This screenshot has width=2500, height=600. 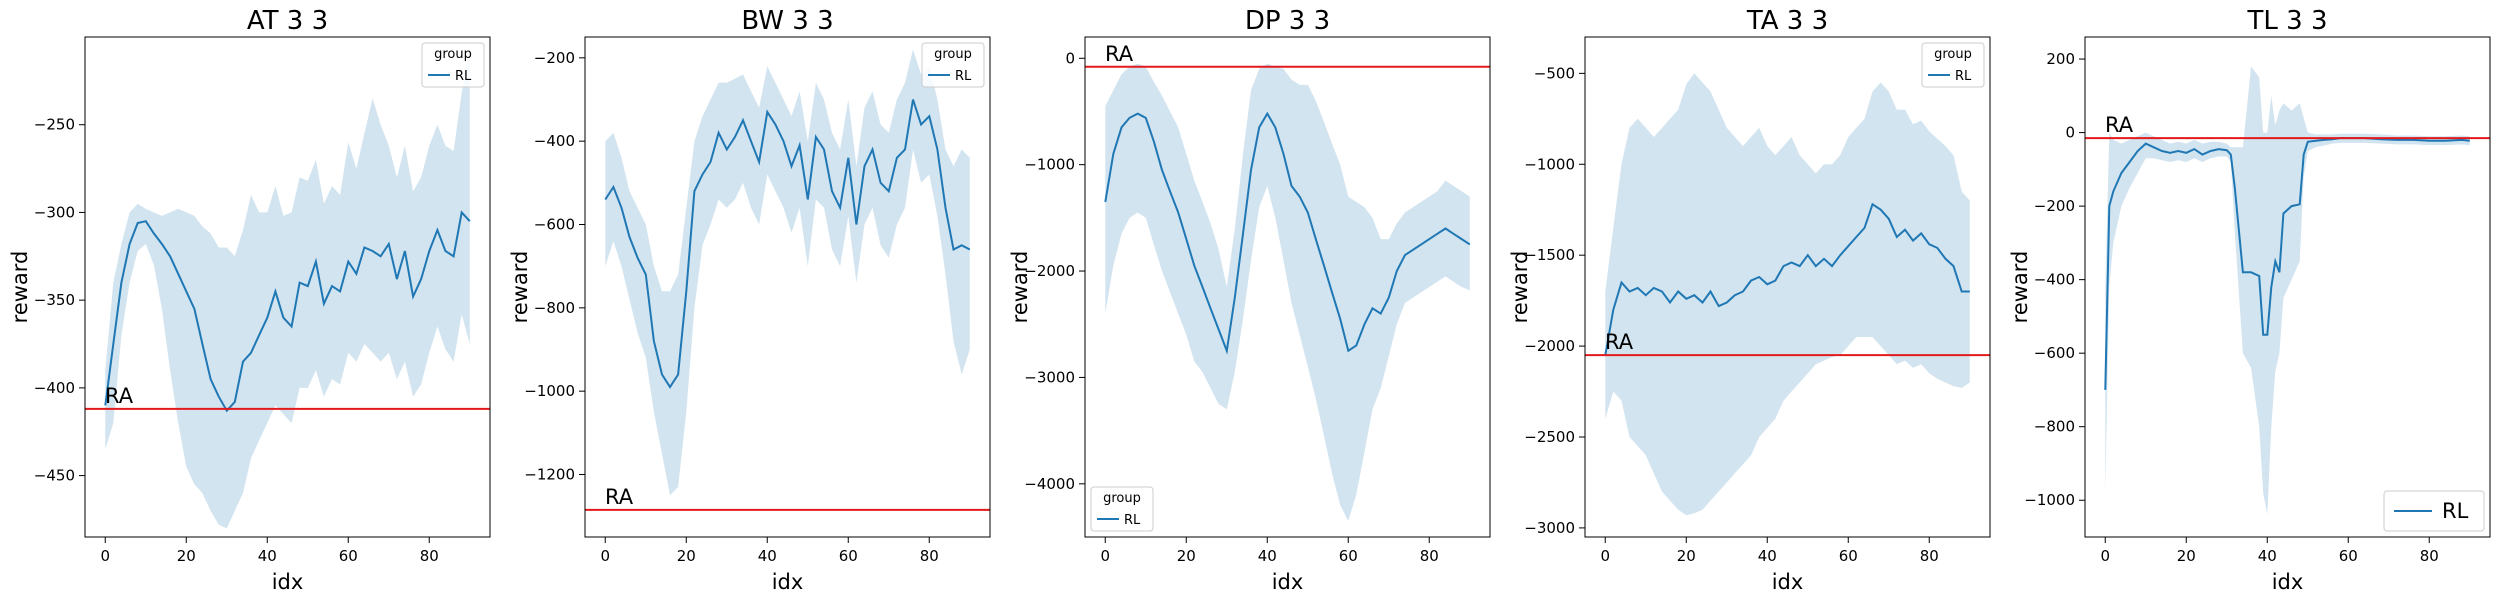 What do you see at coordinates (287, 21) in the screenshot?
I see `chart-title: AT 3 3` at bounding box center [287, 21].